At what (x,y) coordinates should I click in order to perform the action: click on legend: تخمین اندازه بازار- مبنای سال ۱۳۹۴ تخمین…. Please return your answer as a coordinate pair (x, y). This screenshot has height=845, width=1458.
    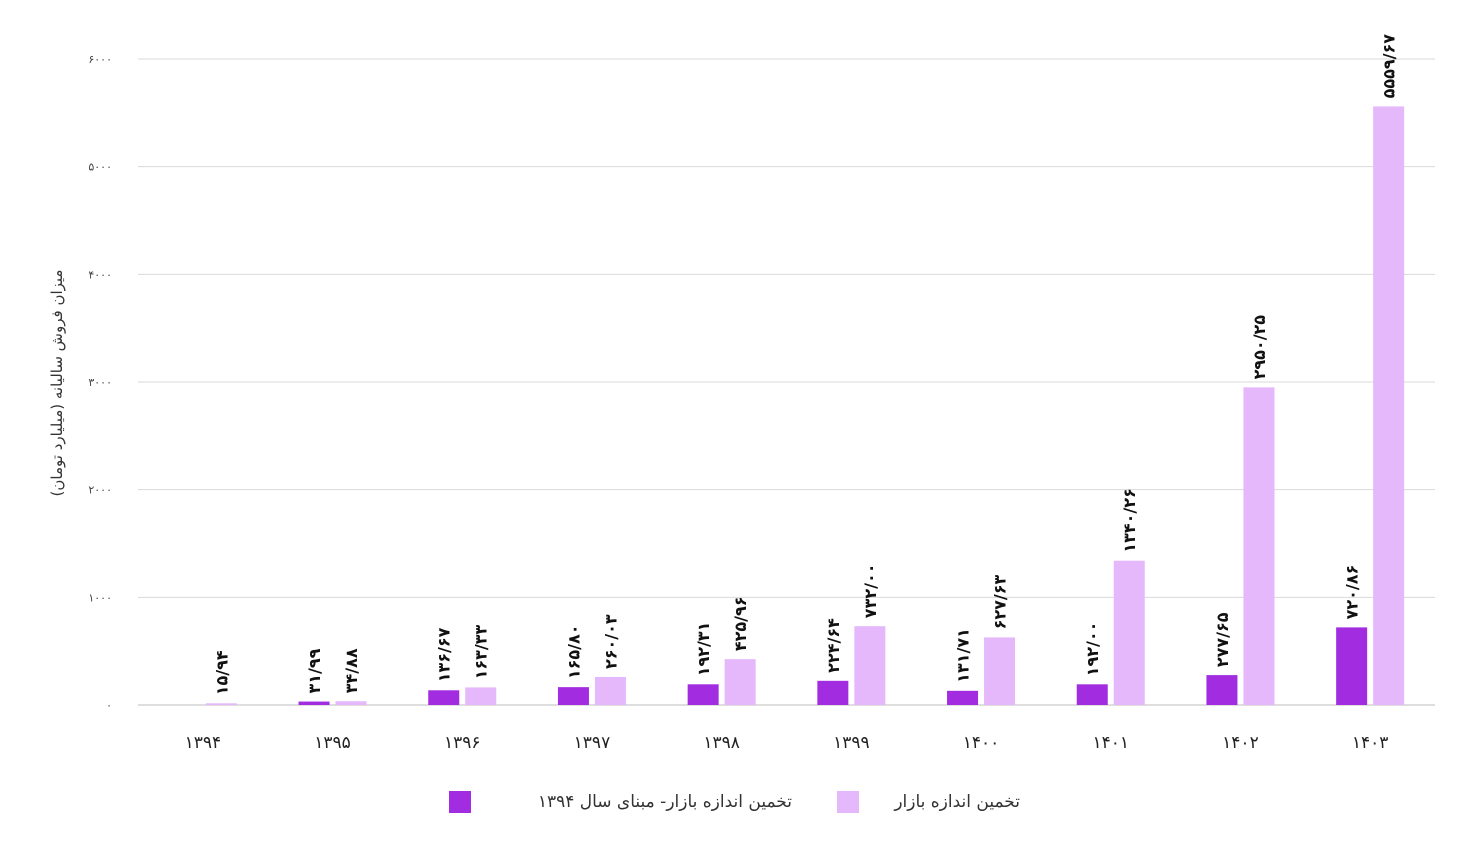
    Looking at the image, I should click on (734, 802).